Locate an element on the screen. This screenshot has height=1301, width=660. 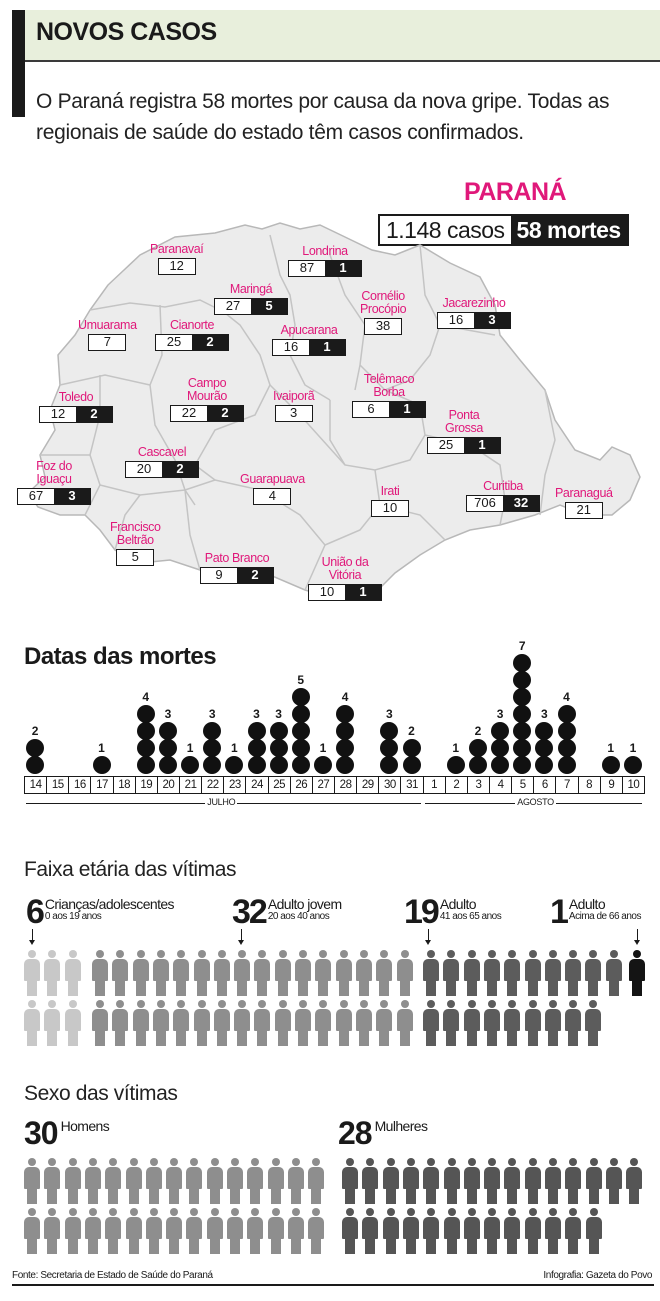
map-region: Pato Branco 9 2 is located at coordinates (237, 568).